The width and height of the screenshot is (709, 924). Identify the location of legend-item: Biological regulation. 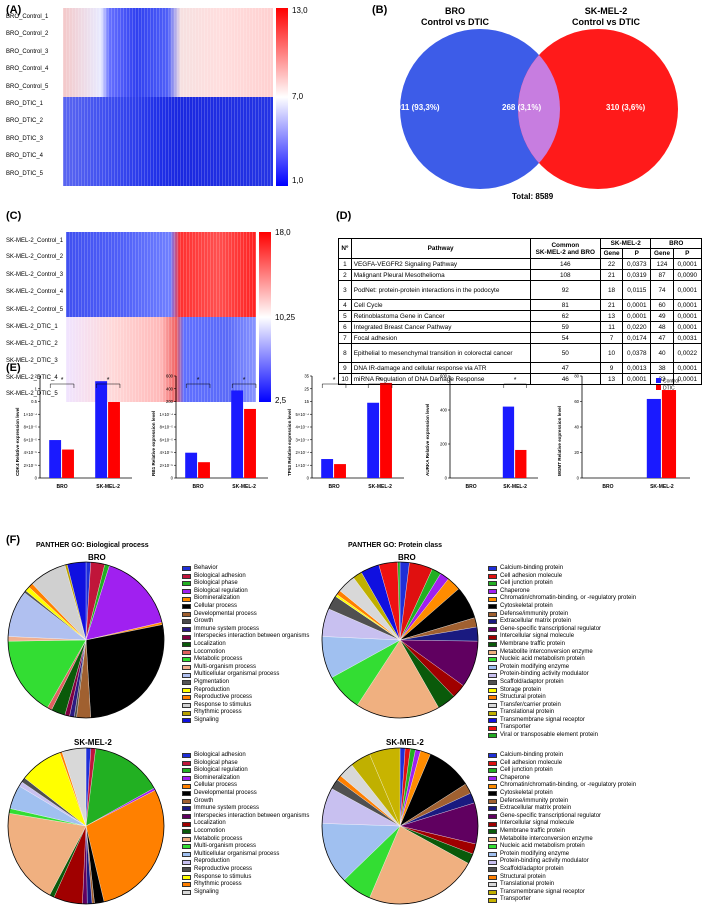
(245, 592).